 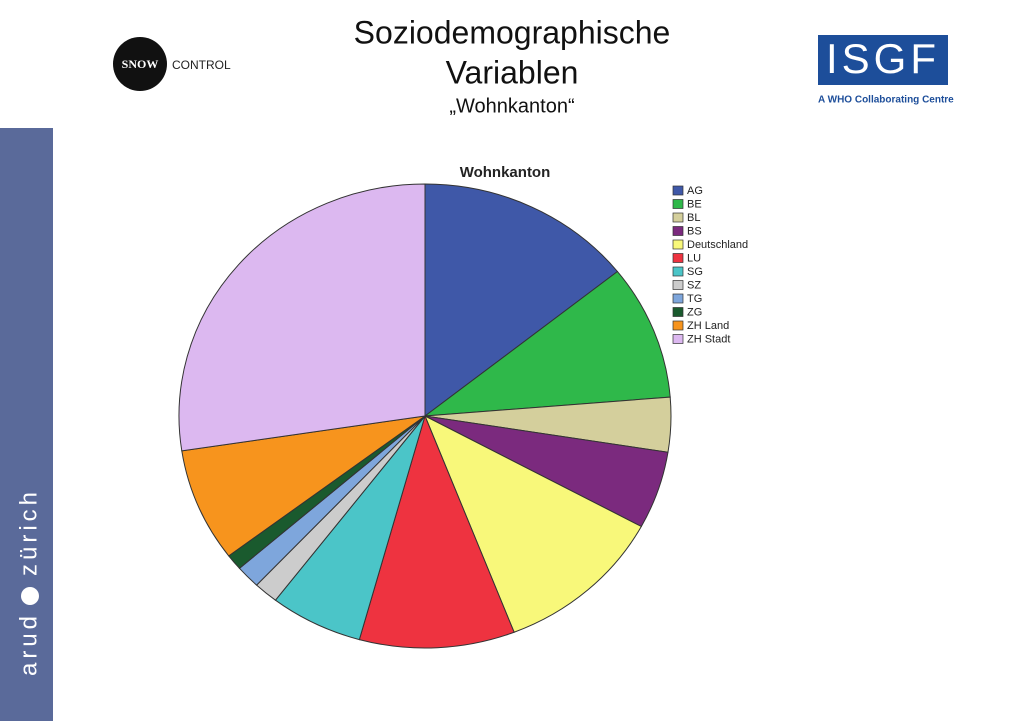 I want to click on sidebar-icon, so click(x=30, y=596).